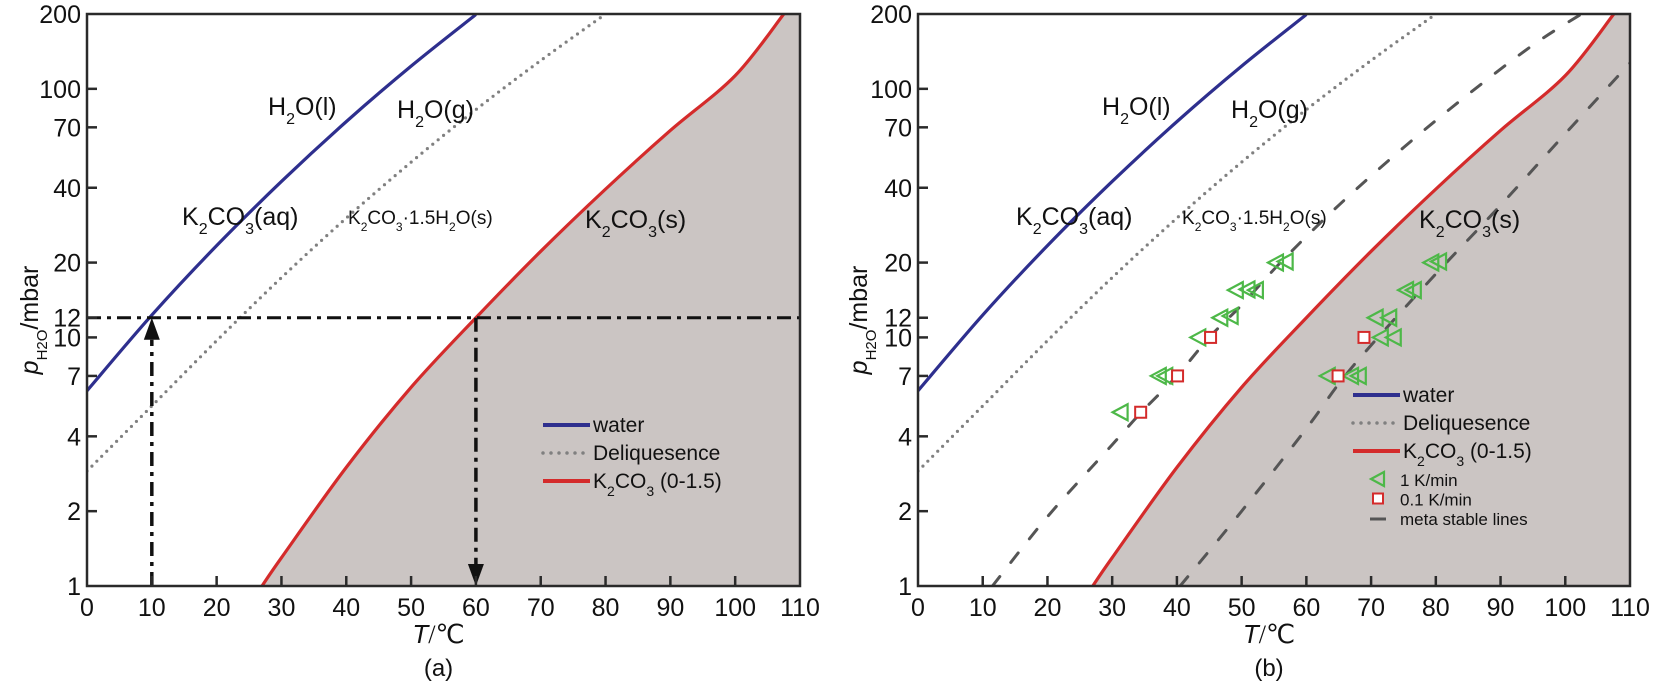 This screenshot has height=696, width=1654. Describe the element at coordinates (151, 328) in the screenshot. I see `arrow-up-icon` at that location.